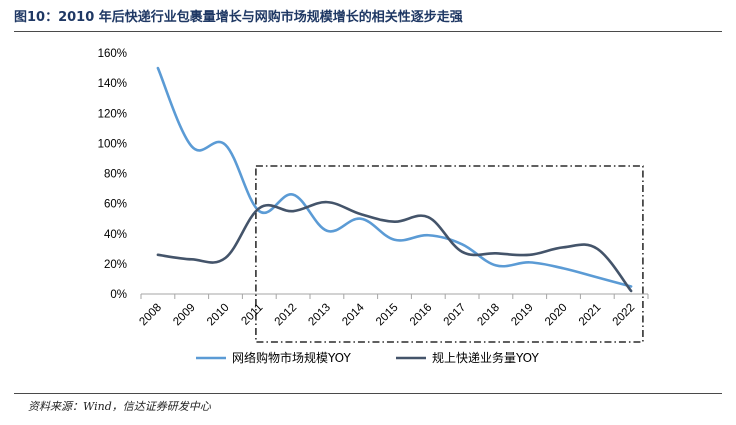 The height and width of the screenshot is (425, 736). I want to click on y-tick-label: 100%, so click(112, 144).